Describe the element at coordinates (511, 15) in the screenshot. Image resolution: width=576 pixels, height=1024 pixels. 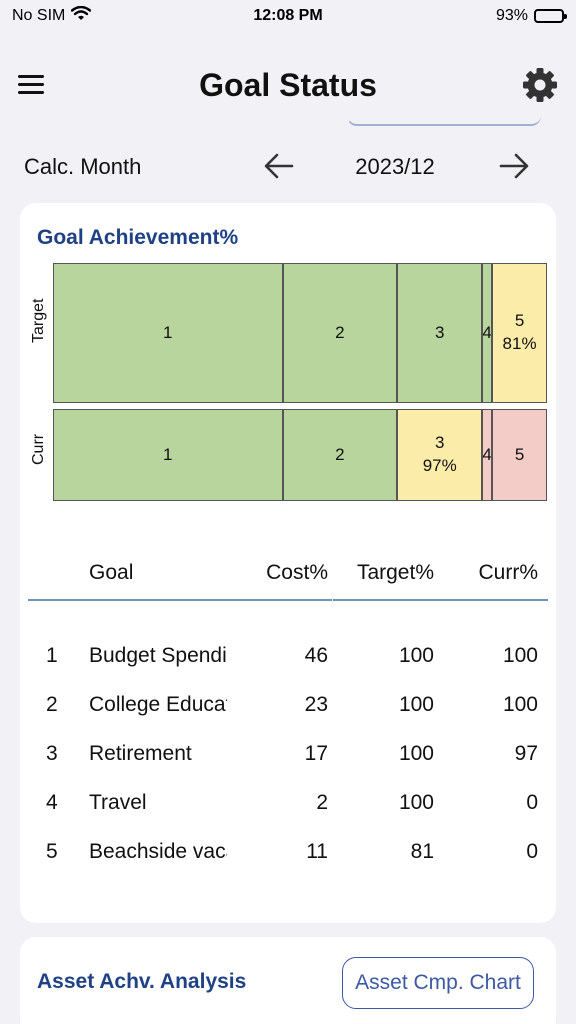
I see `battery-percent: 93%` at that location.